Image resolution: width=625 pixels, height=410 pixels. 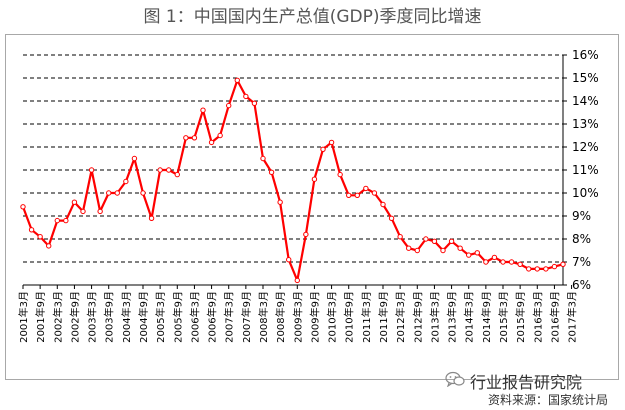 I want to click on y-tick-label: 6%, so click(x=581, y=285).